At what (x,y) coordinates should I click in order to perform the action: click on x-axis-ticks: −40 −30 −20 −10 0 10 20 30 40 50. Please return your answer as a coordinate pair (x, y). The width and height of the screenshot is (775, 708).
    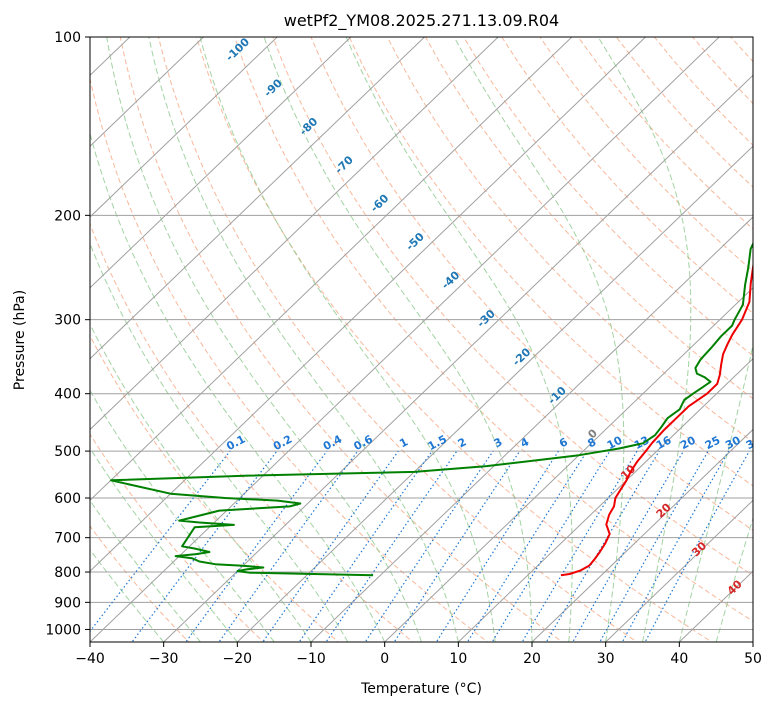
    Looking at the image, I should click on (418, 654).